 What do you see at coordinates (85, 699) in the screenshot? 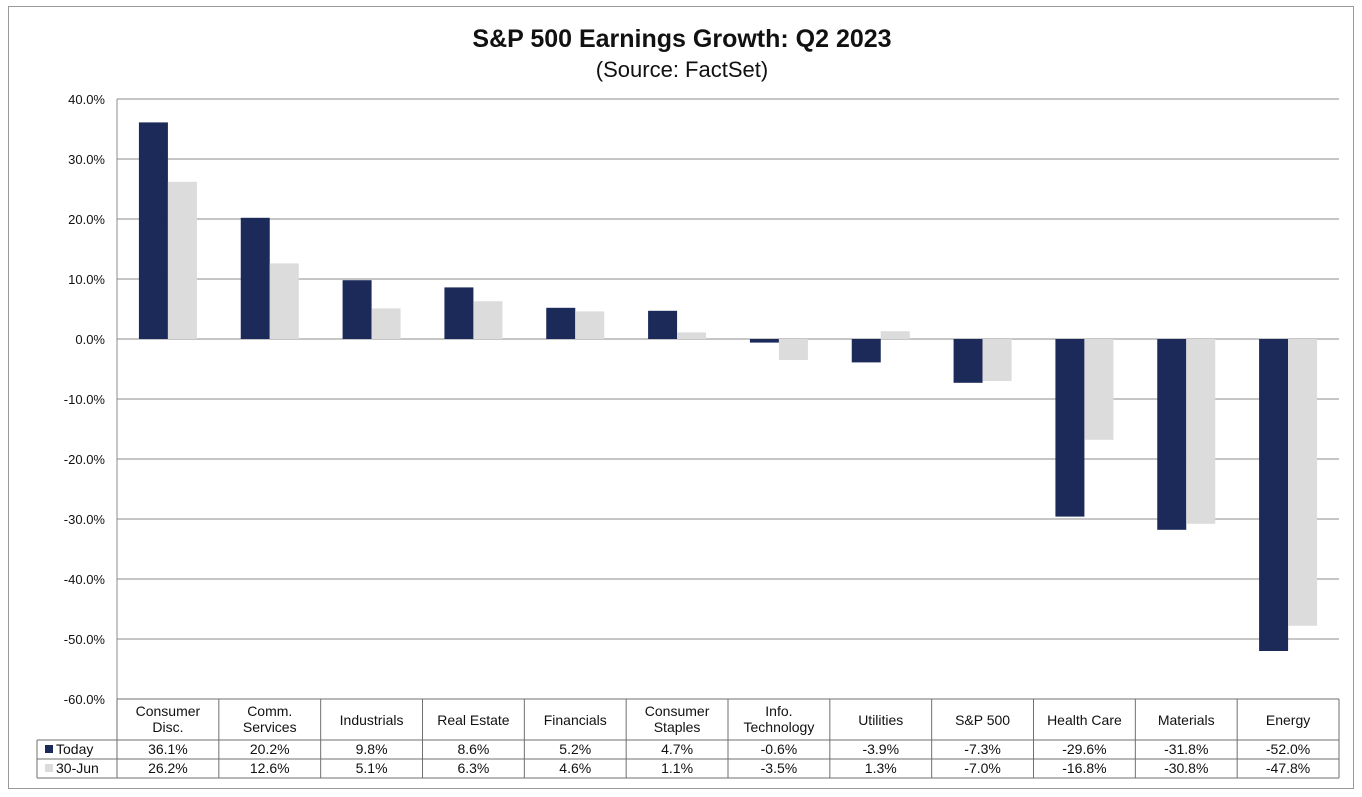
I see `y-tick-label: -60.0%` at bounding box center [85, 699].